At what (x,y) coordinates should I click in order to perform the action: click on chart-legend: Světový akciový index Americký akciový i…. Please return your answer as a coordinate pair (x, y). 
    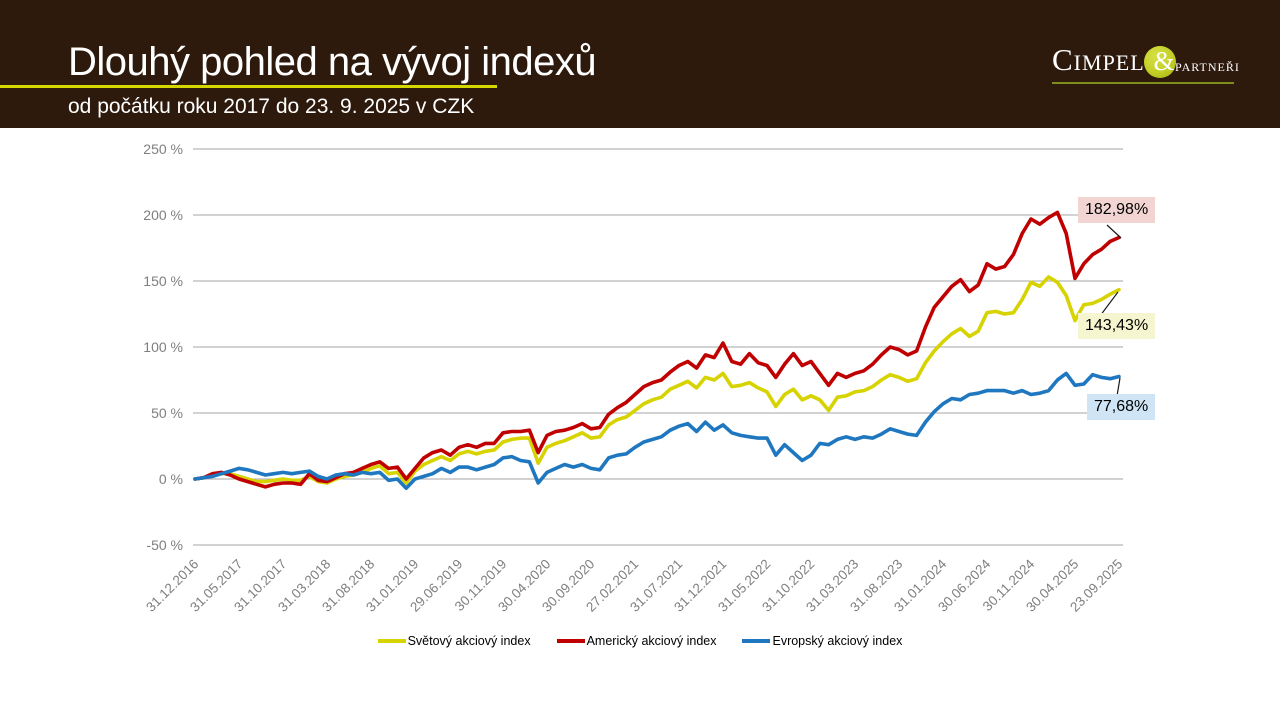
    Looking at the image, I should click on (640, 641).